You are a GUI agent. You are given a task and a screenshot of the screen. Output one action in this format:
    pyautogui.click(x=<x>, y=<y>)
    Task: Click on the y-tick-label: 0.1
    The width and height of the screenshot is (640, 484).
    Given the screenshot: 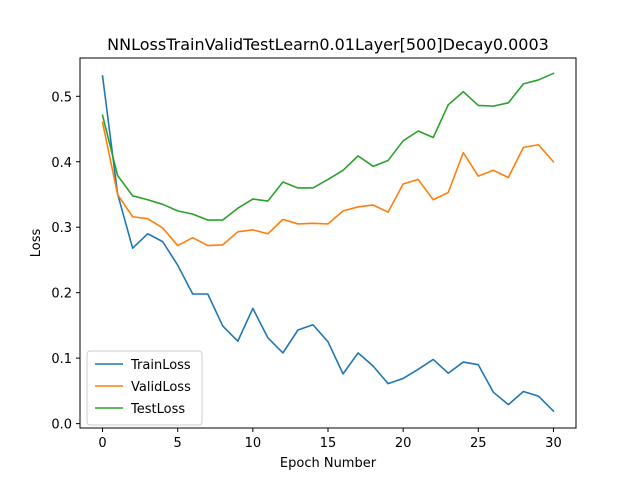 What is the action you would take?
    pyautogui.click(x=61, y=359)
    